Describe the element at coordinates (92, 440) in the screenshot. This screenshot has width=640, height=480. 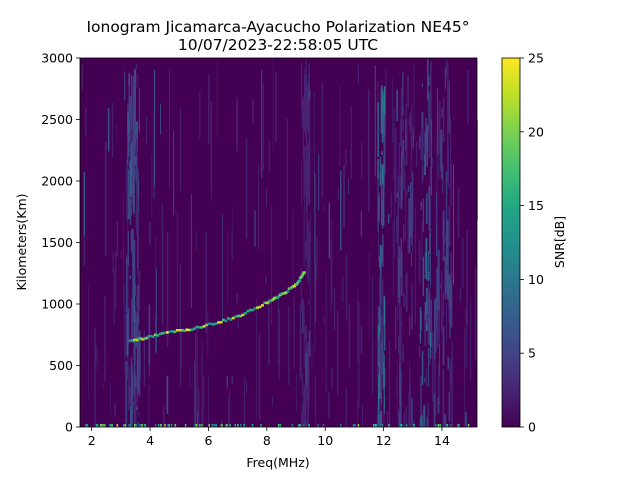
I see `x-tick-label: 2` at that location.